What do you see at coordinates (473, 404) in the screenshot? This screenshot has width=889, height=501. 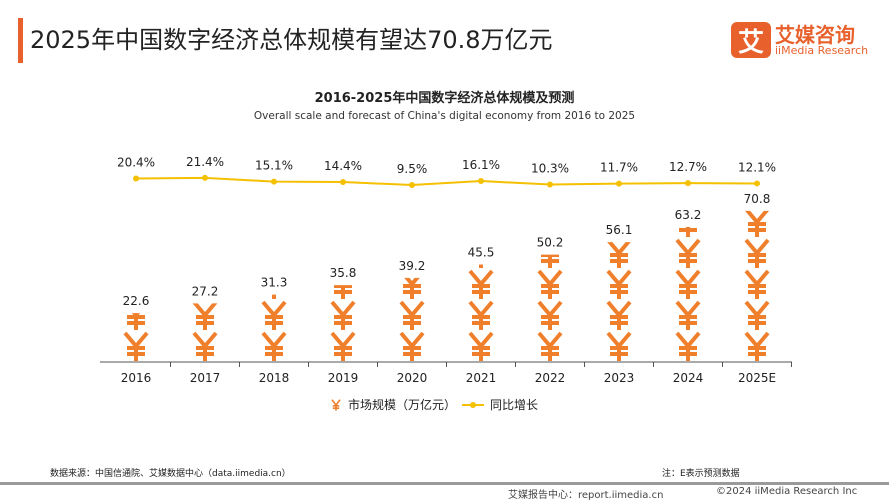 I see `legend-line-icon` at bounding box center [473, 404].